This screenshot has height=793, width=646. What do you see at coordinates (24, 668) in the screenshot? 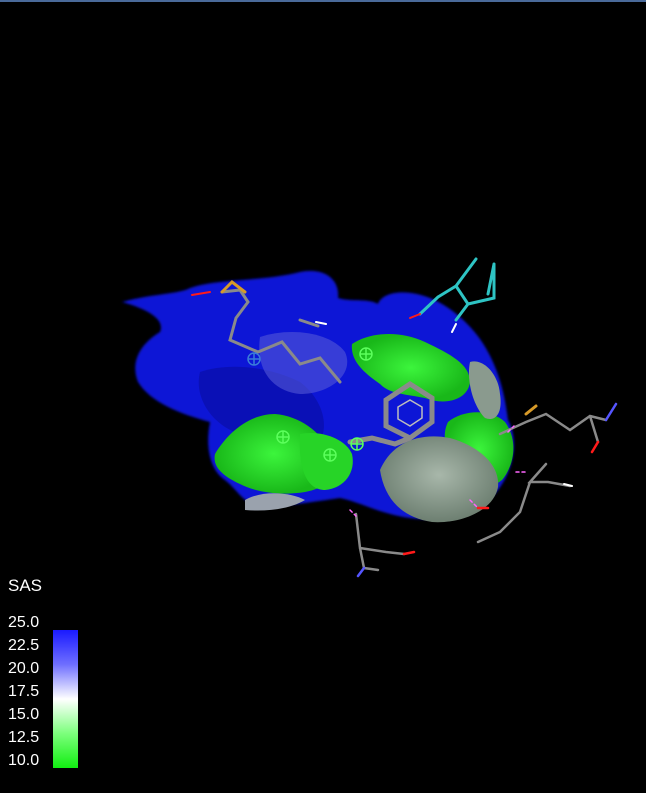
I see `legend-tick: 20.0` at bounding box center [24, 668].